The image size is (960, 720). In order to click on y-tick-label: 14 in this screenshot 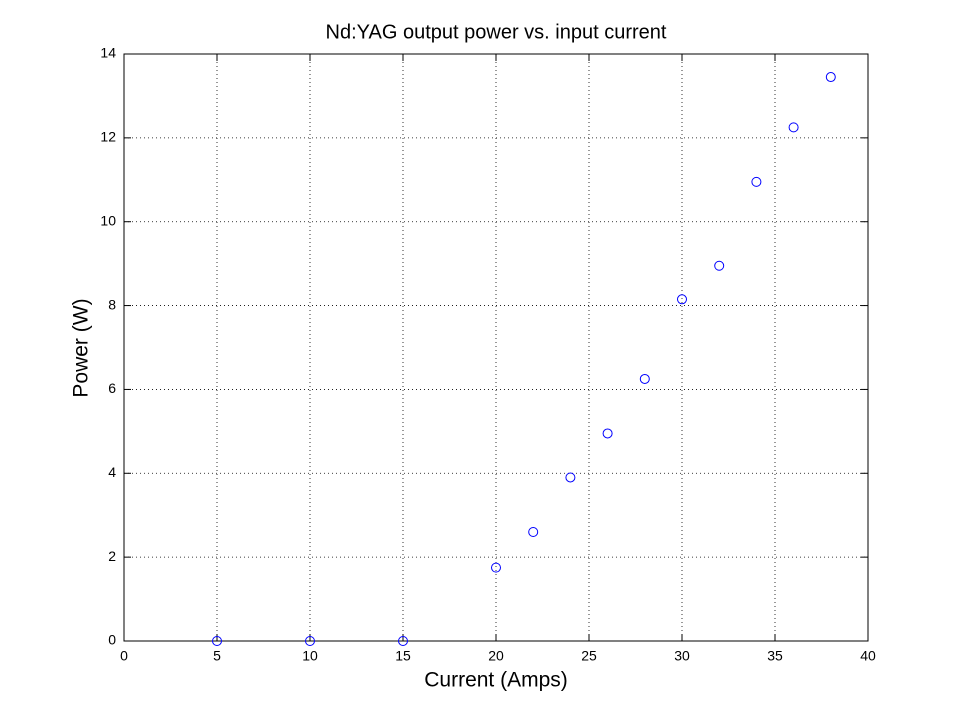, I will do `click(108, 53)`.